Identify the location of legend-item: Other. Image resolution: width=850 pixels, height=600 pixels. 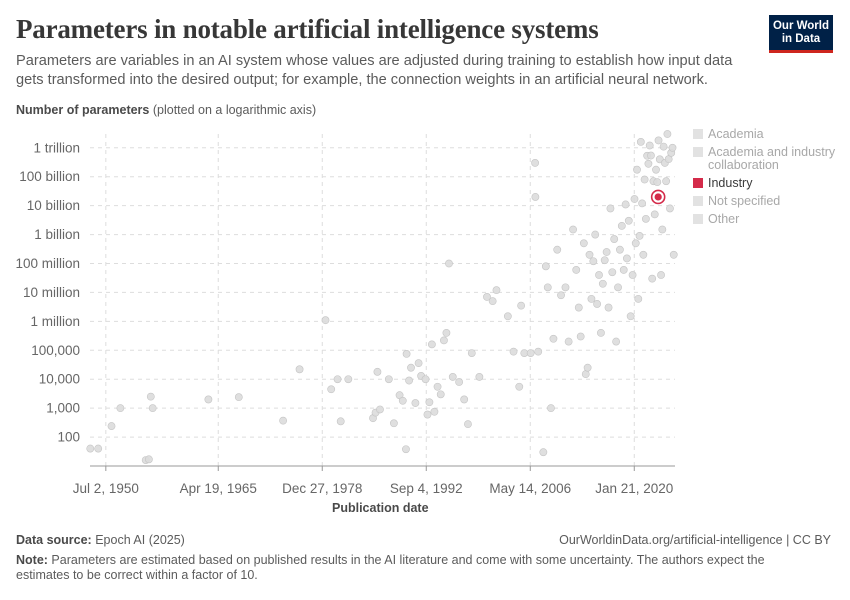
(768, 219).